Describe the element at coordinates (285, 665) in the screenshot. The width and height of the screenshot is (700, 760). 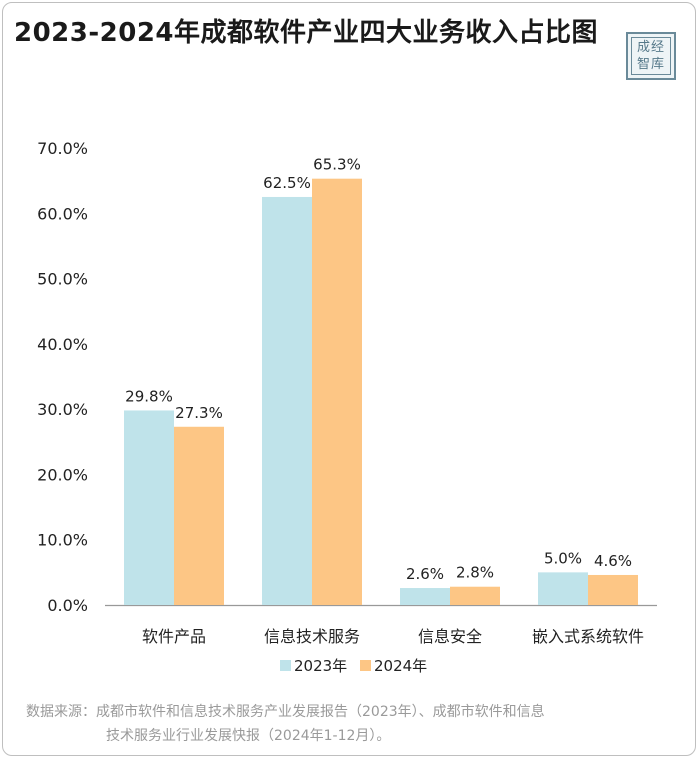
I see `legend-swatch-2023` at that location.